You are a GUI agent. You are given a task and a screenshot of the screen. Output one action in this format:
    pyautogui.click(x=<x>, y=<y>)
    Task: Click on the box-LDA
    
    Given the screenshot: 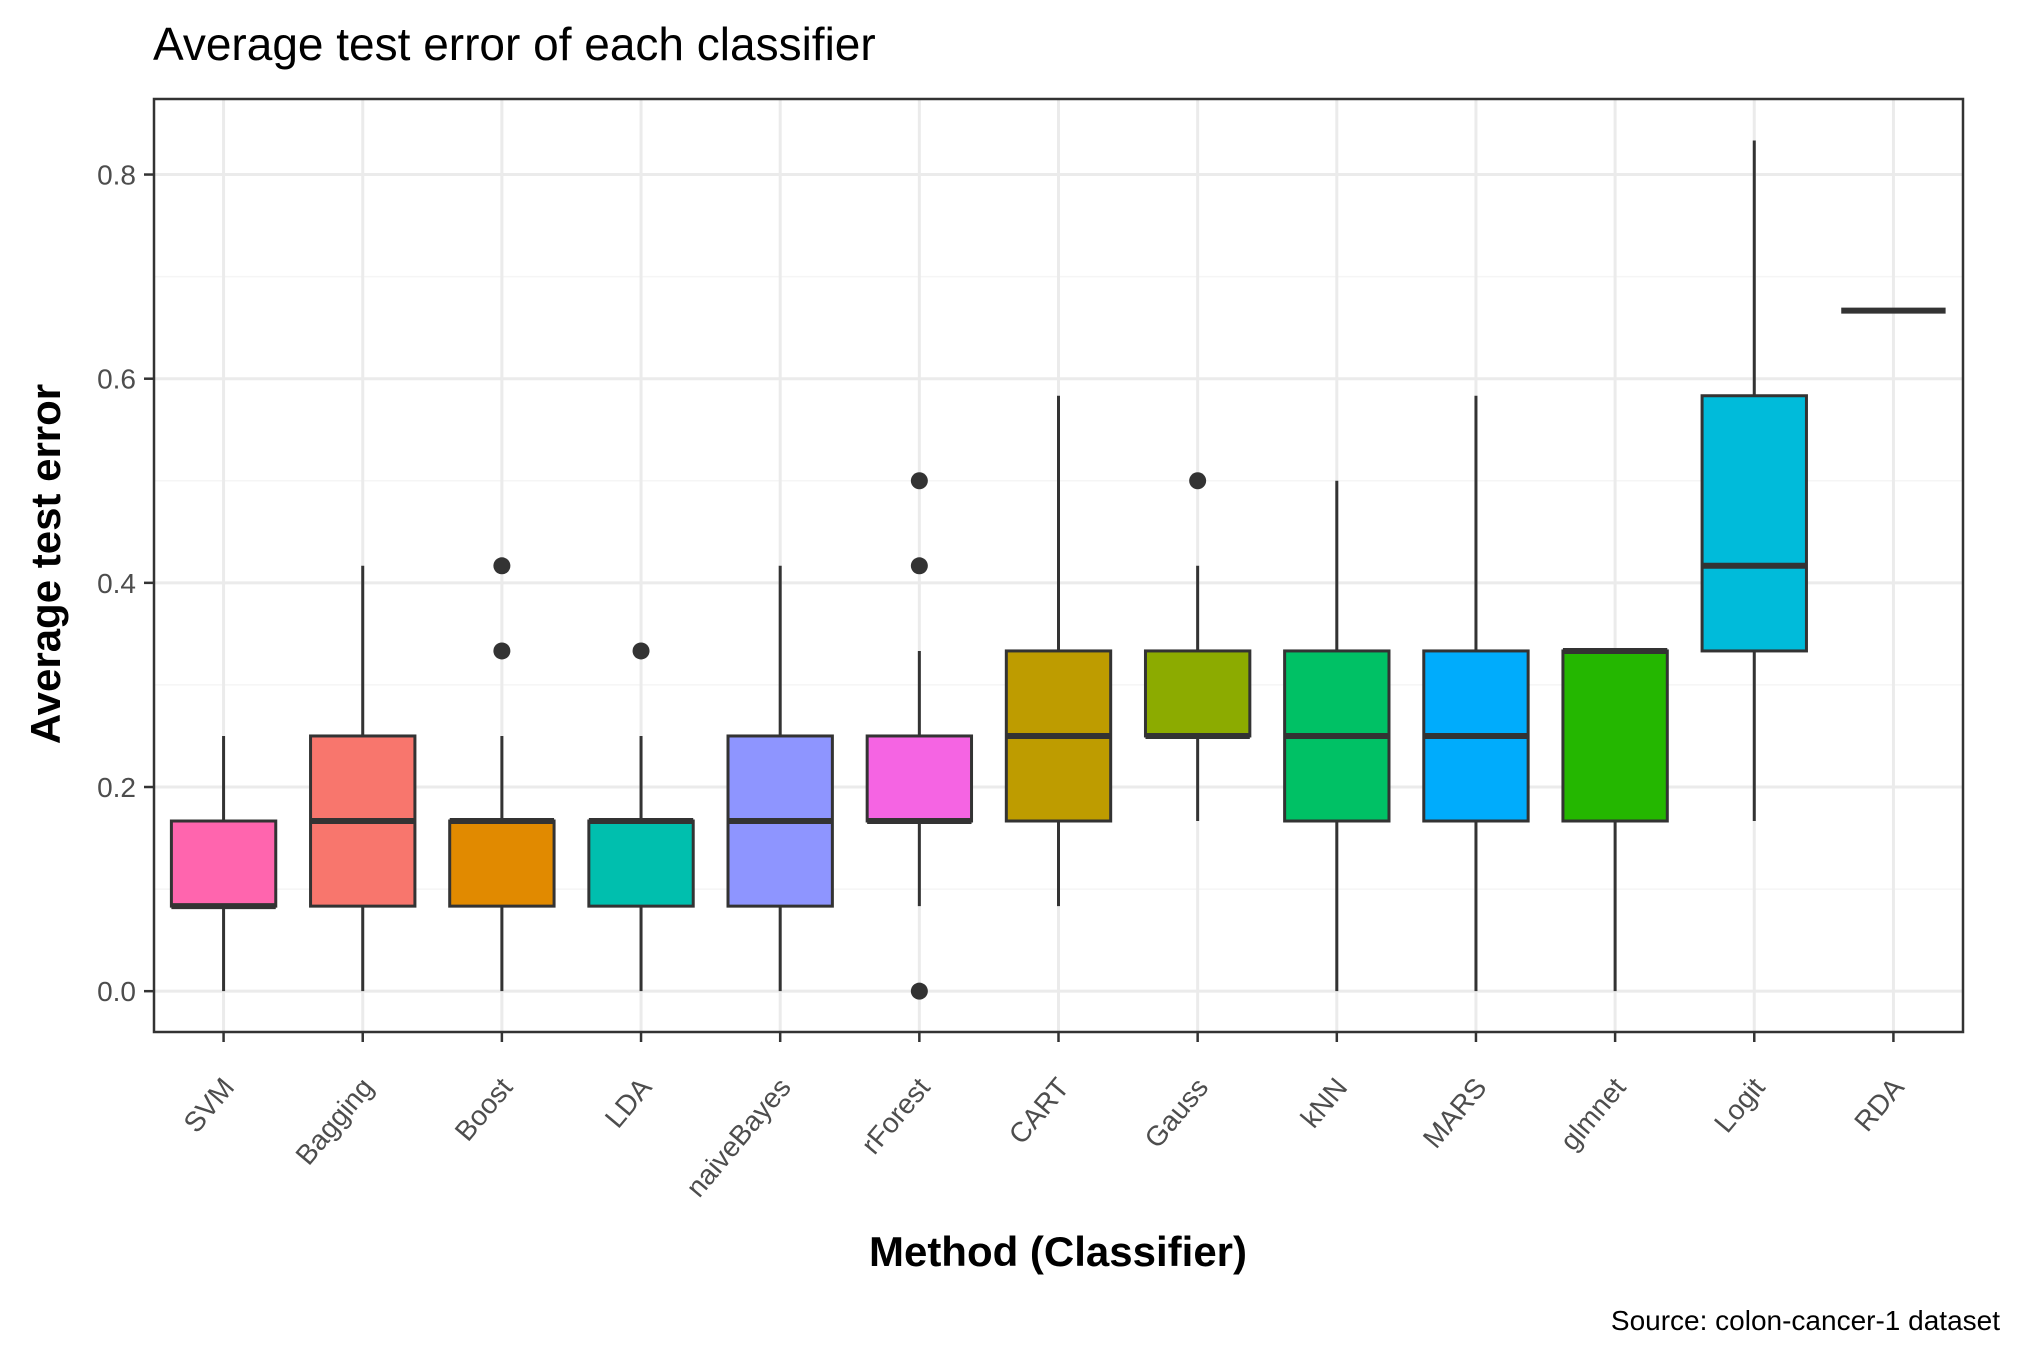 What is the action you would take?
    pyautogui.click(x=641, y=817)
    